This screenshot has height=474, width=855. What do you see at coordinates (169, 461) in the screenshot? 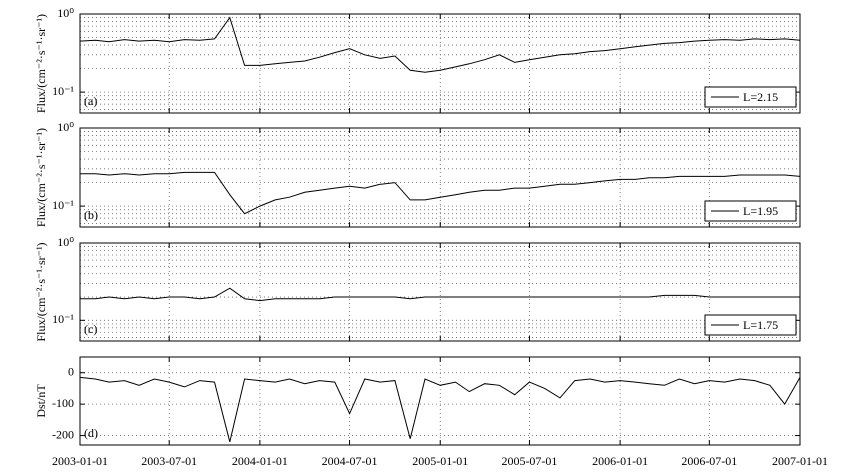
I see `x-tick-label: 2003-07-01` at bounding box center [169, 461].